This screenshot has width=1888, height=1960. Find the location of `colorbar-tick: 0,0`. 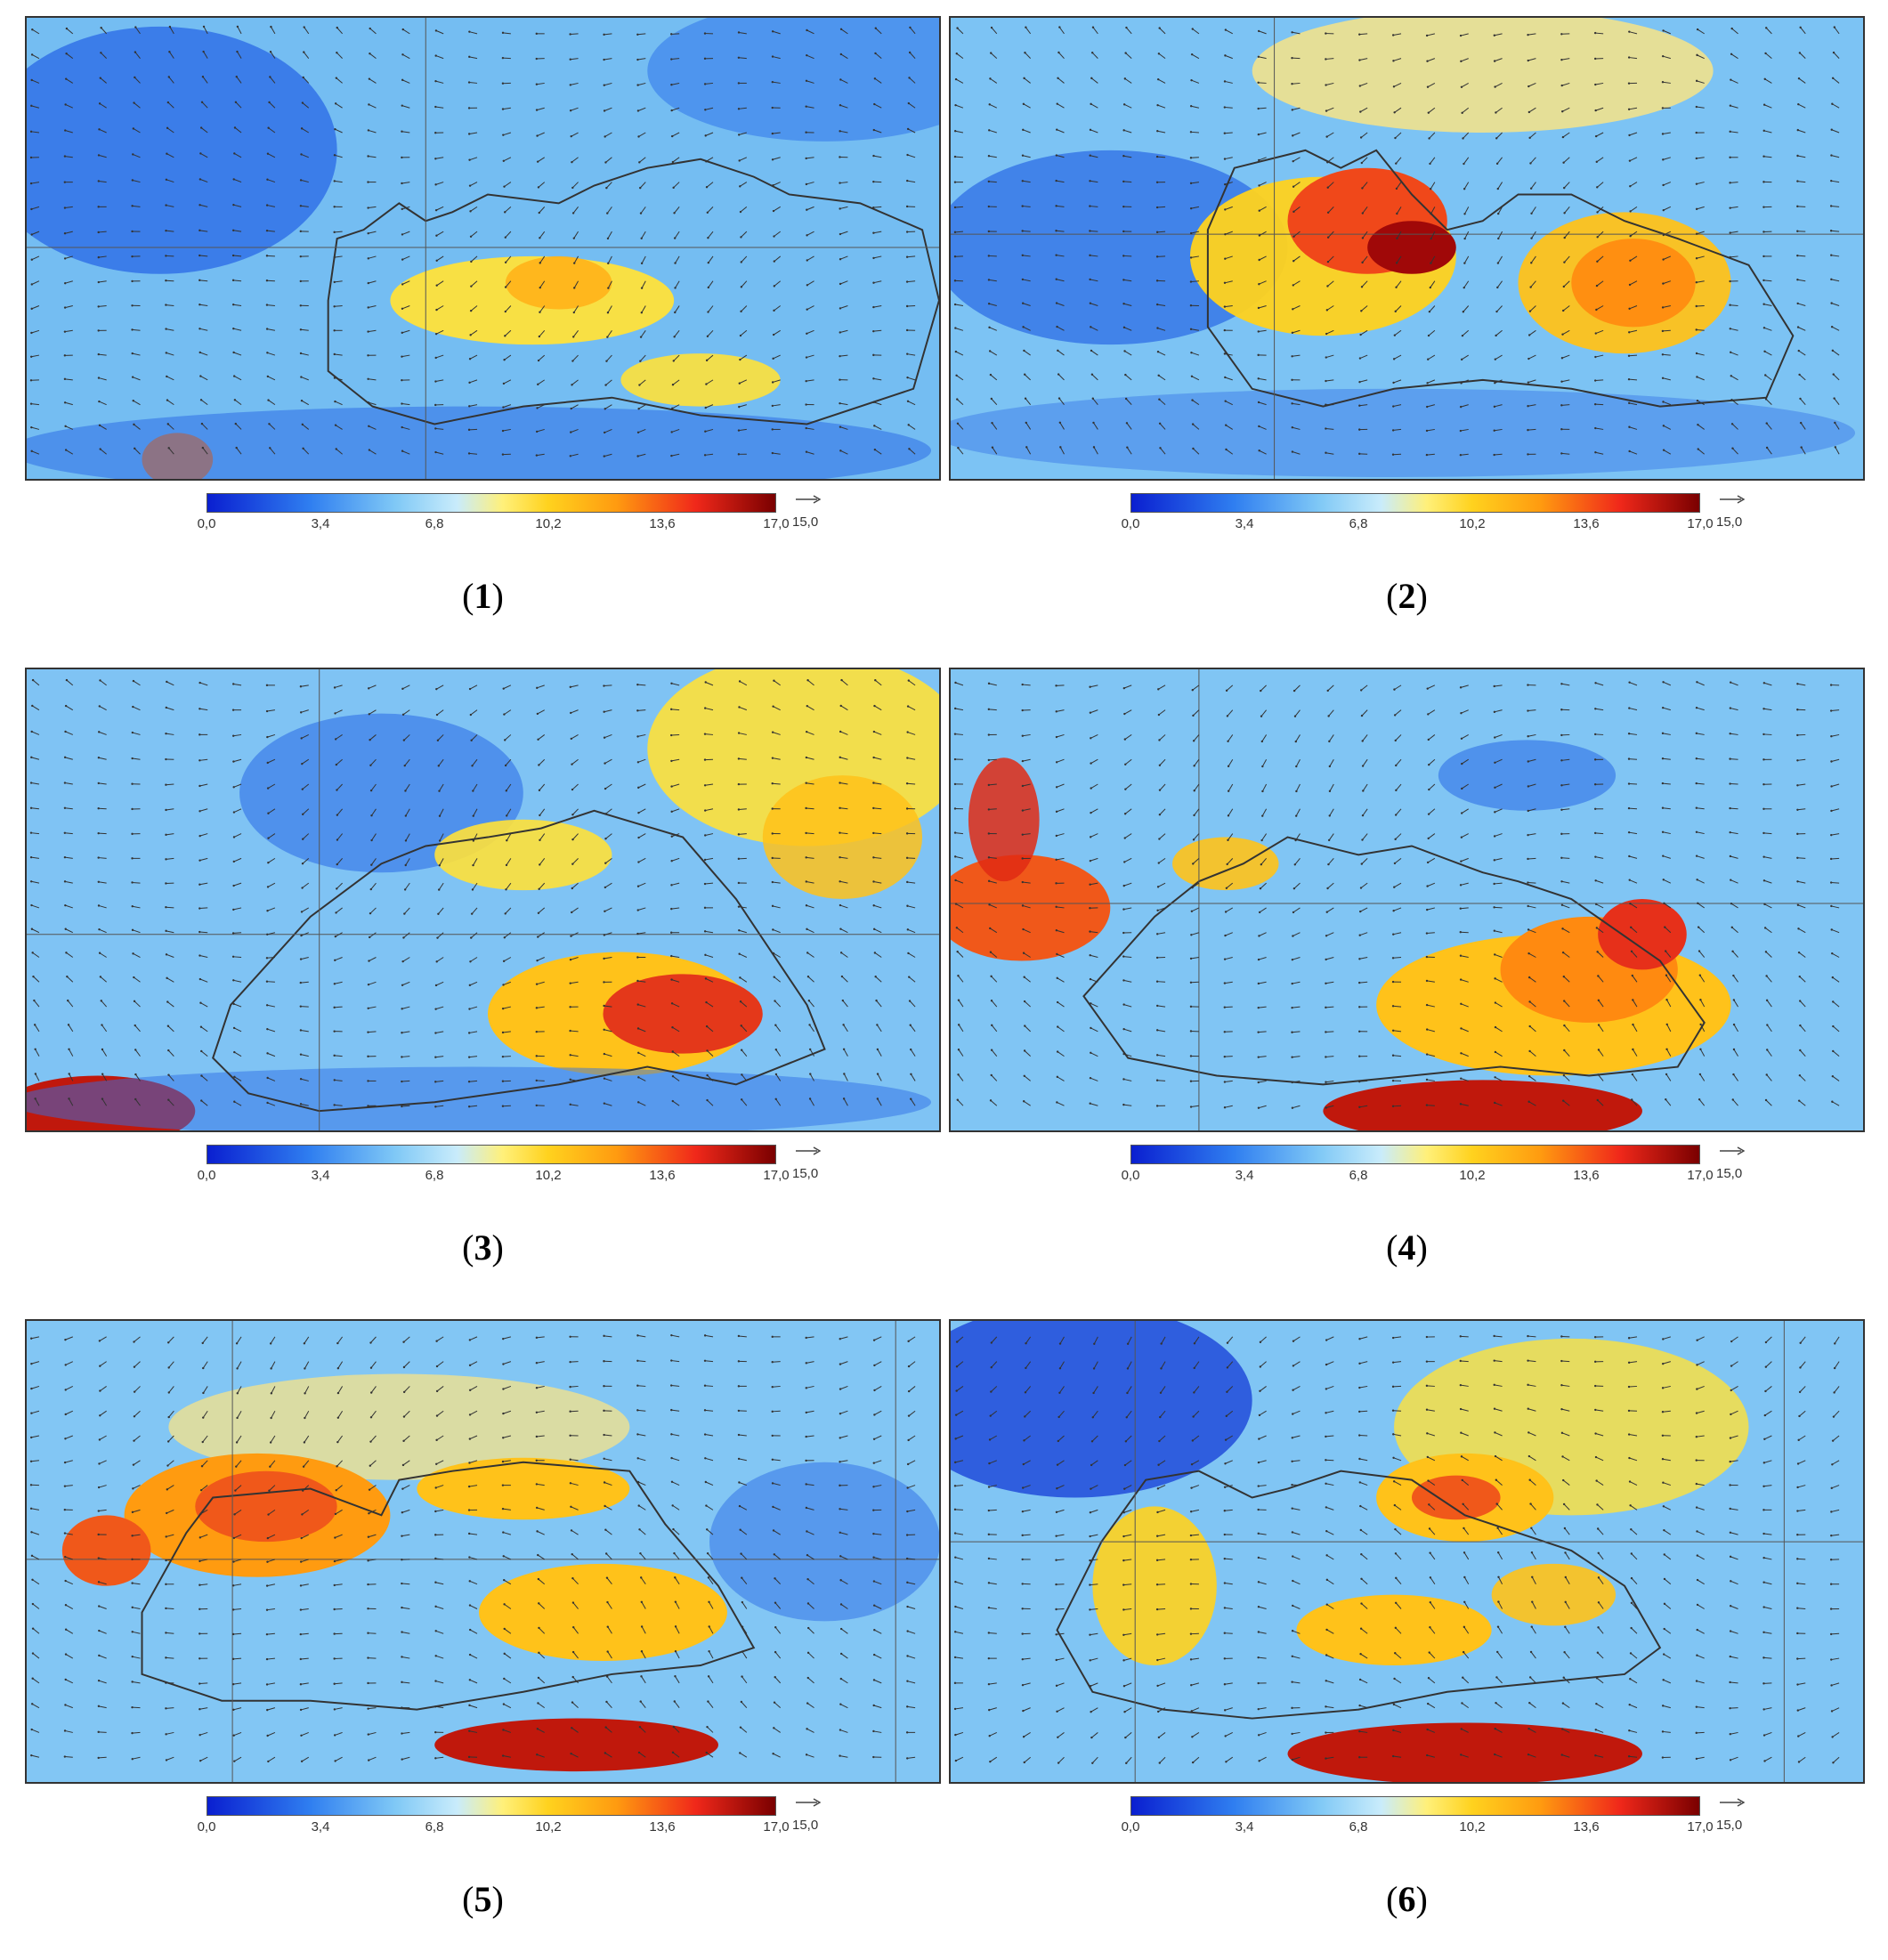

colorbar-tick: 0,0 is located at coordinates (1131, 523).